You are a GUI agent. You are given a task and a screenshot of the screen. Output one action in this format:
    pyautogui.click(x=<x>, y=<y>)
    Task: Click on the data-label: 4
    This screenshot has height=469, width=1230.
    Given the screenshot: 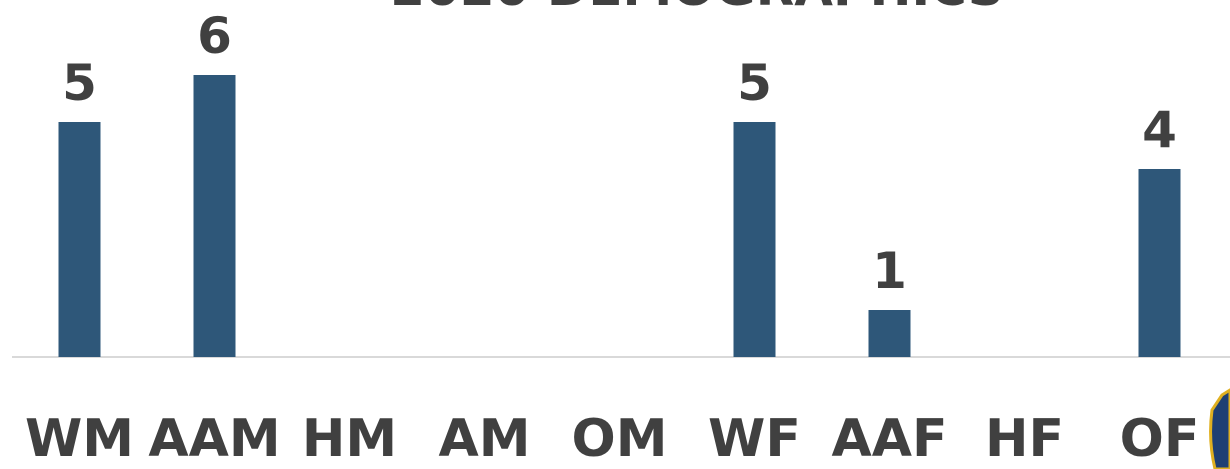 What is the action you would take?
    pyautogui.click(x=1159, y=130)
    